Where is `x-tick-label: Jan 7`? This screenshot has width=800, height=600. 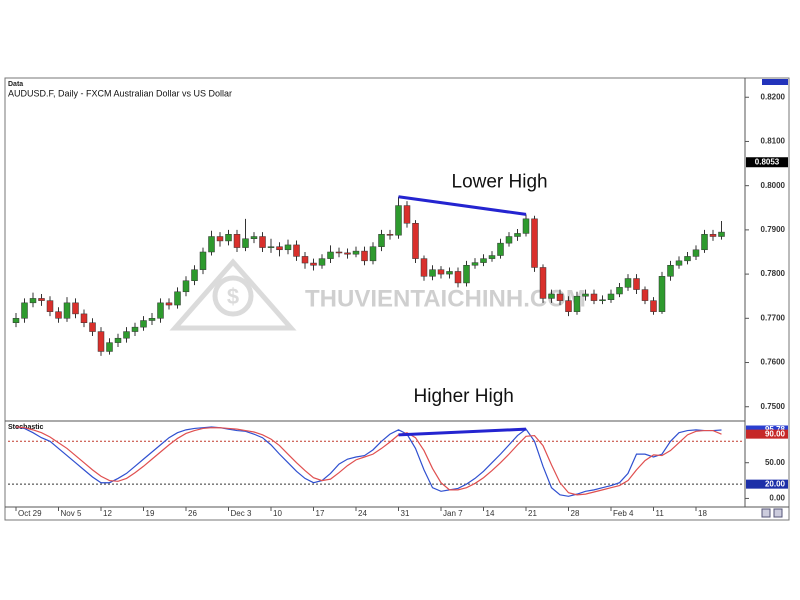 x-tick-label: Jan 7 is located at coordinates (453, 513).